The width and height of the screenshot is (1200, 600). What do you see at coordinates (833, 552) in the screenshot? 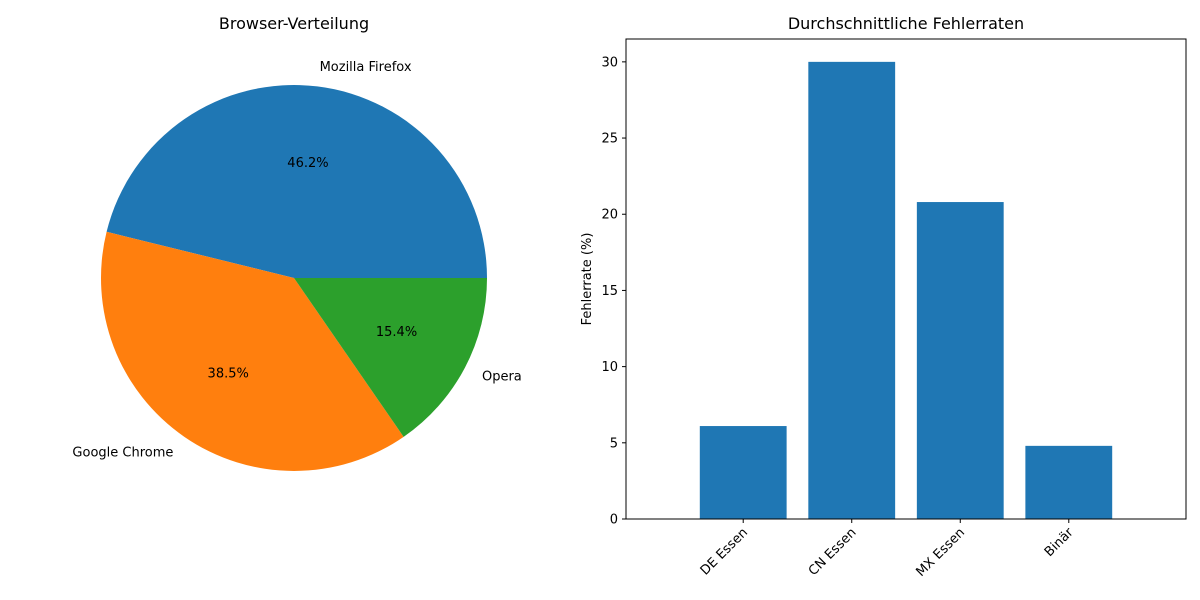
I see `x-tick-label-1: CN Essen` at bounding box center [833, 552].